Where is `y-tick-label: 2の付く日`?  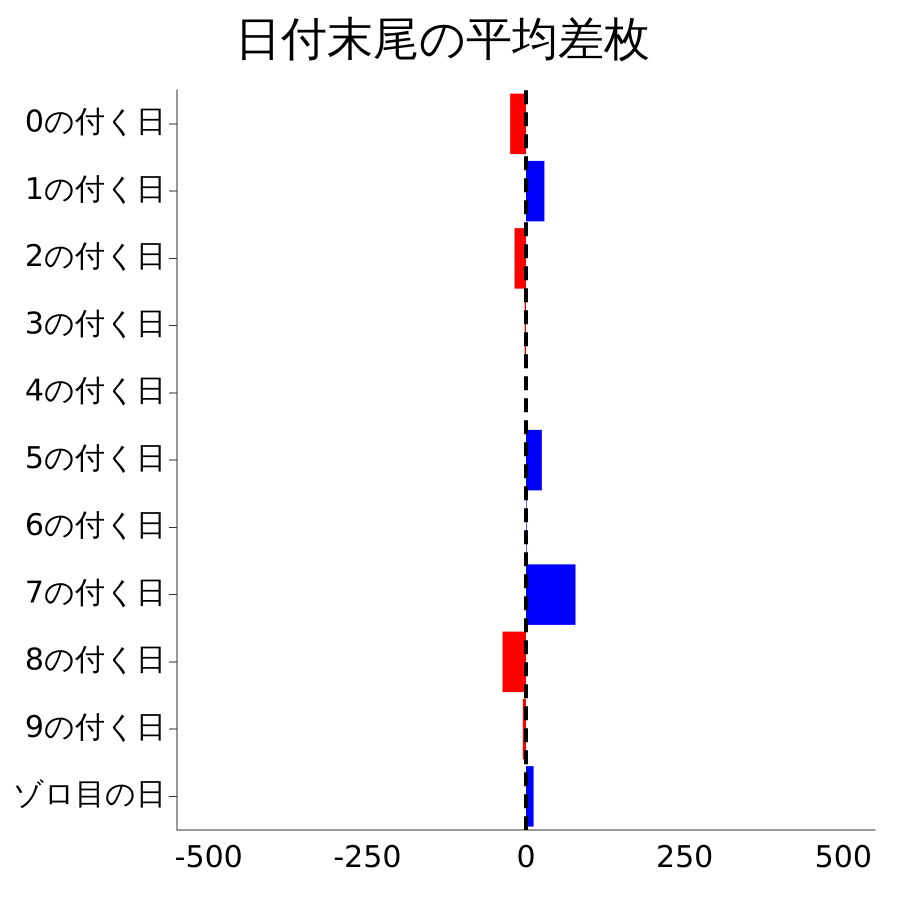
y-tick-label: 2の付く日 is located at coordinates (95, 256).